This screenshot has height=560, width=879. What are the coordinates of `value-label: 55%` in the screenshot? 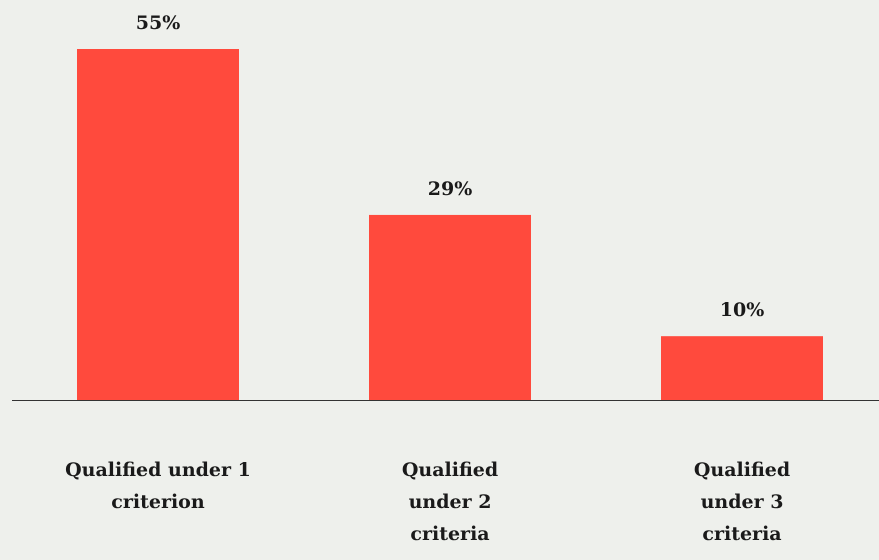 It's located at (158, 23).